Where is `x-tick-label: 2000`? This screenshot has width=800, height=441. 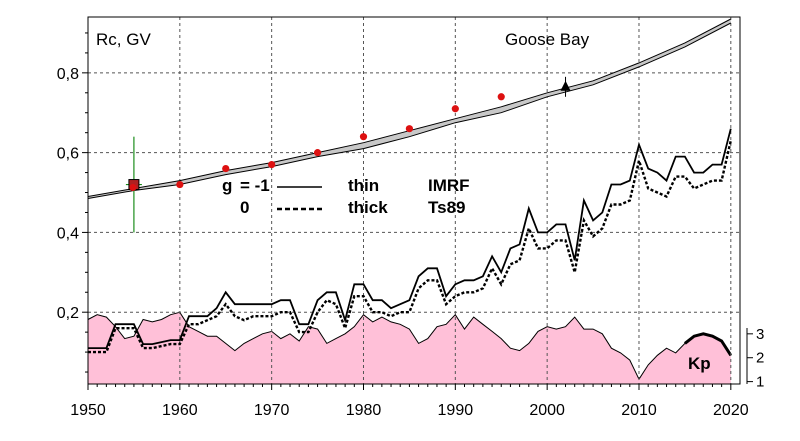 x-tick-label: 2000 is located at coordinates (547, 410).